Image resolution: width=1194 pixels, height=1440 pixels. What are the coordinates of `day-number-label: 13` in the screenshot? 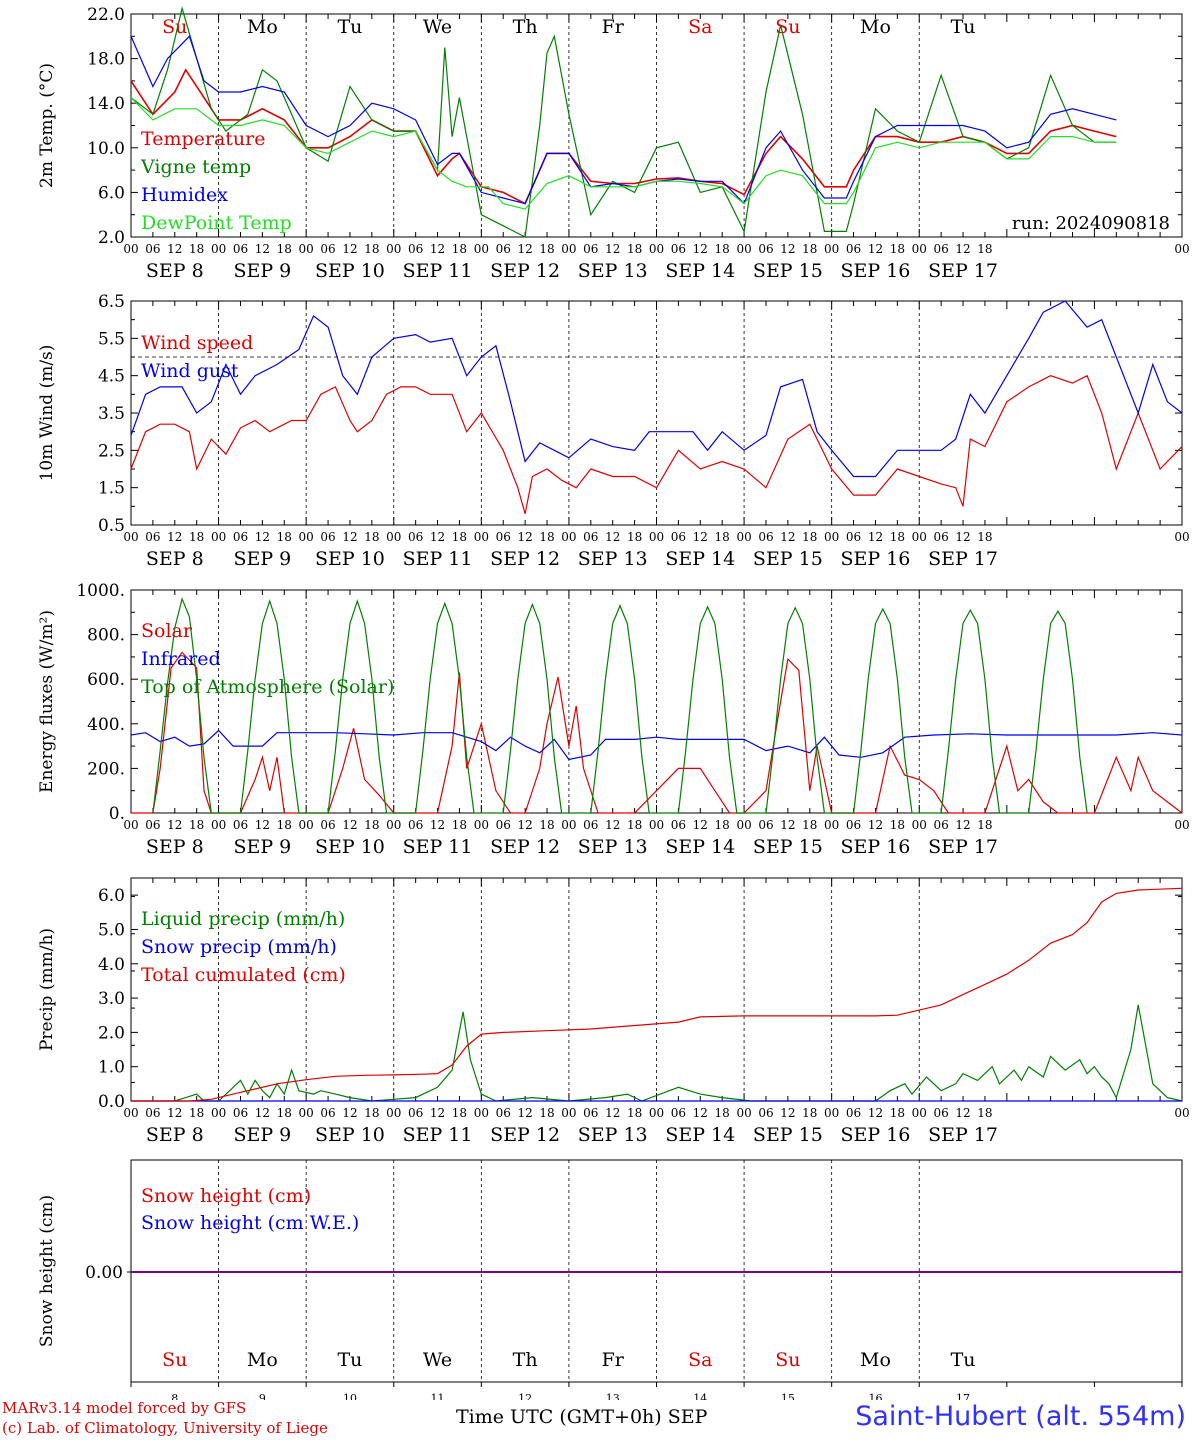 It's located at (613, 1396).